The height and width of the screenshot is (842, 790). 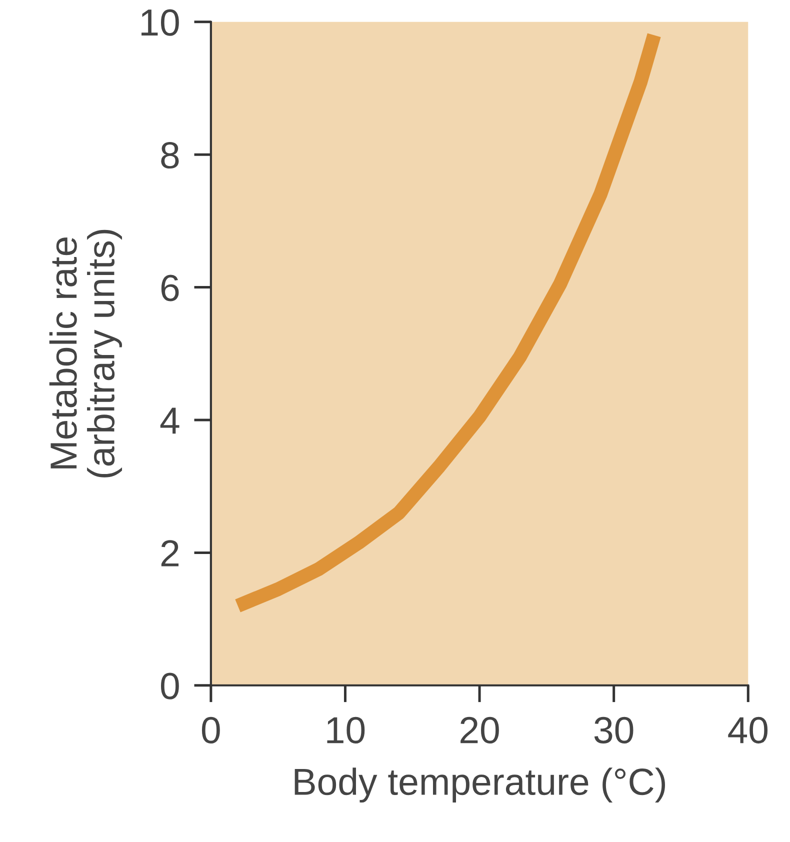 I want to click on x-tick-label: 0, so click(x=211, y=730).